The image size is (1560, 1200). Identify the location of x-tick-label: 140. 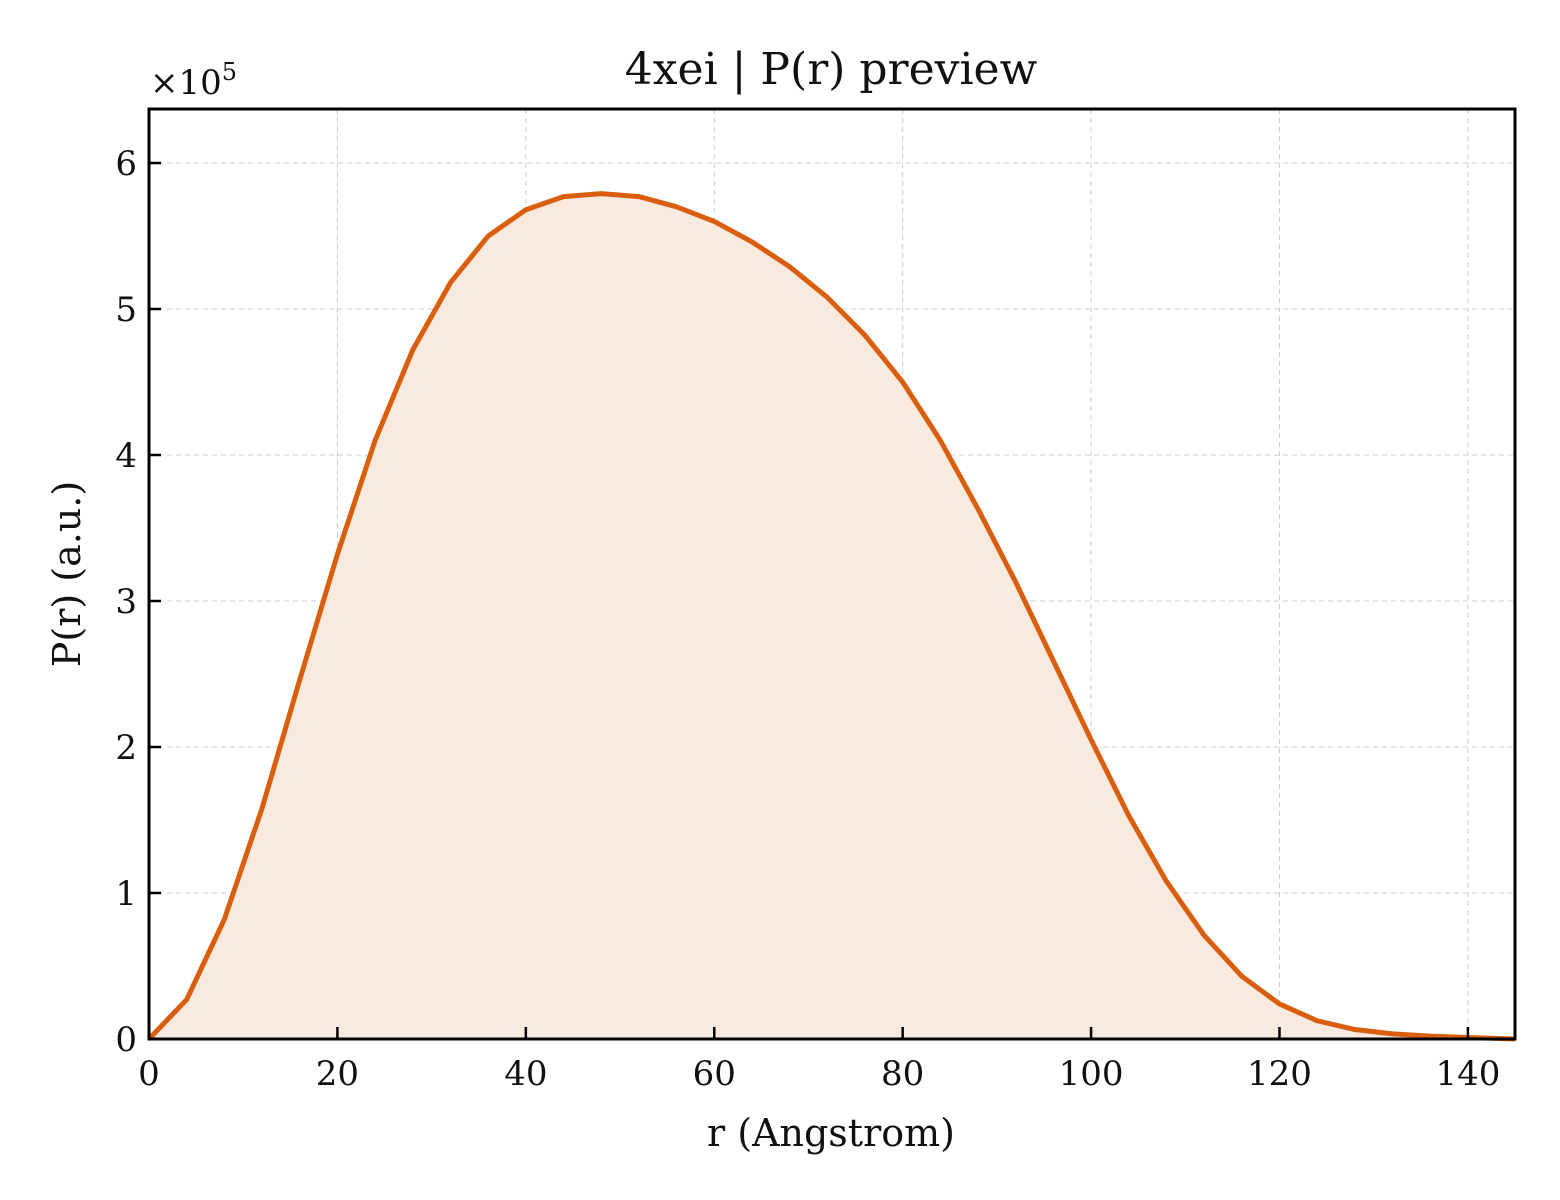
(1467, 1074).